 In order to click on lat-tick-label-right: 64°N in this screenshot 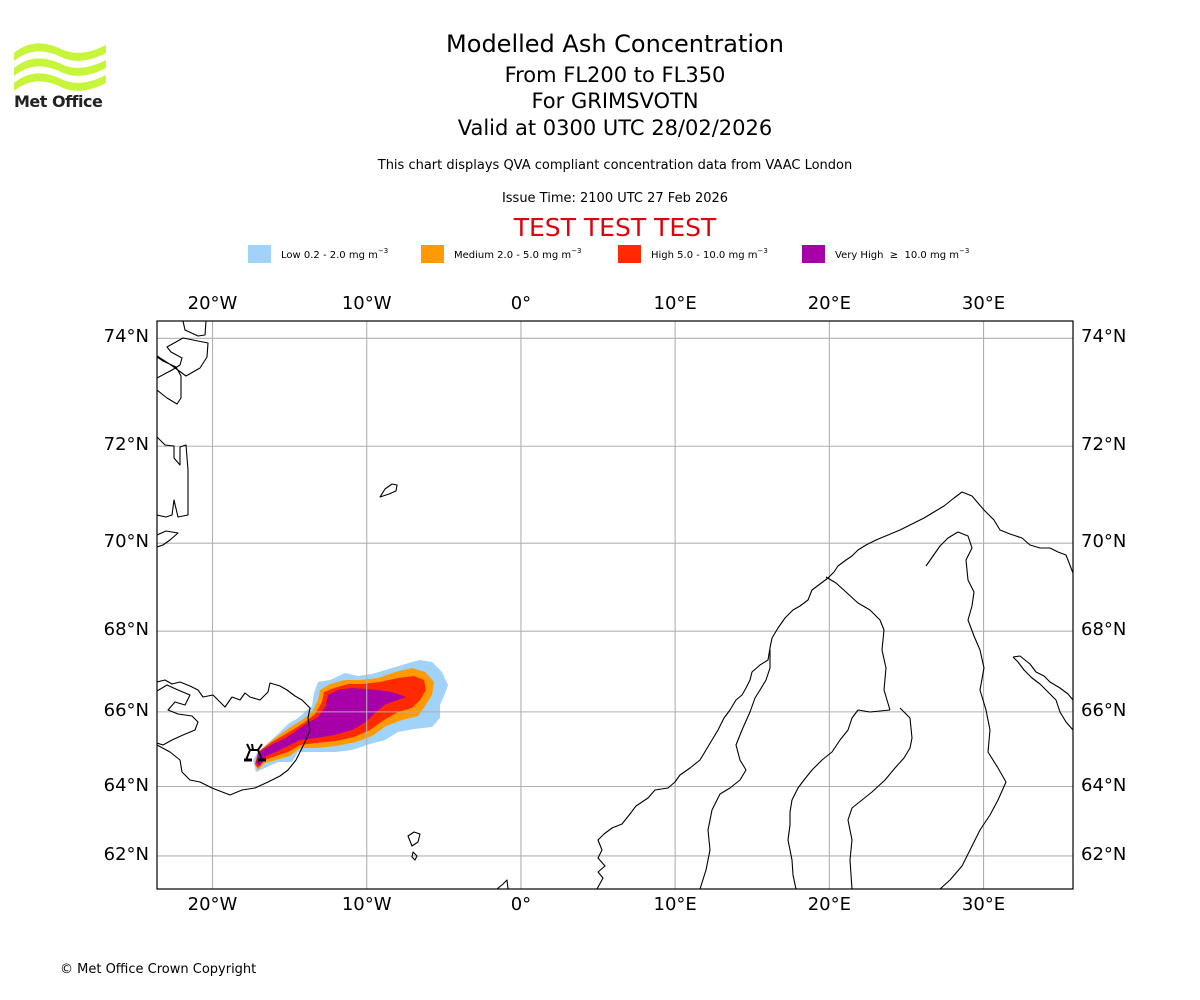, I will do `click(1104, 785)`.